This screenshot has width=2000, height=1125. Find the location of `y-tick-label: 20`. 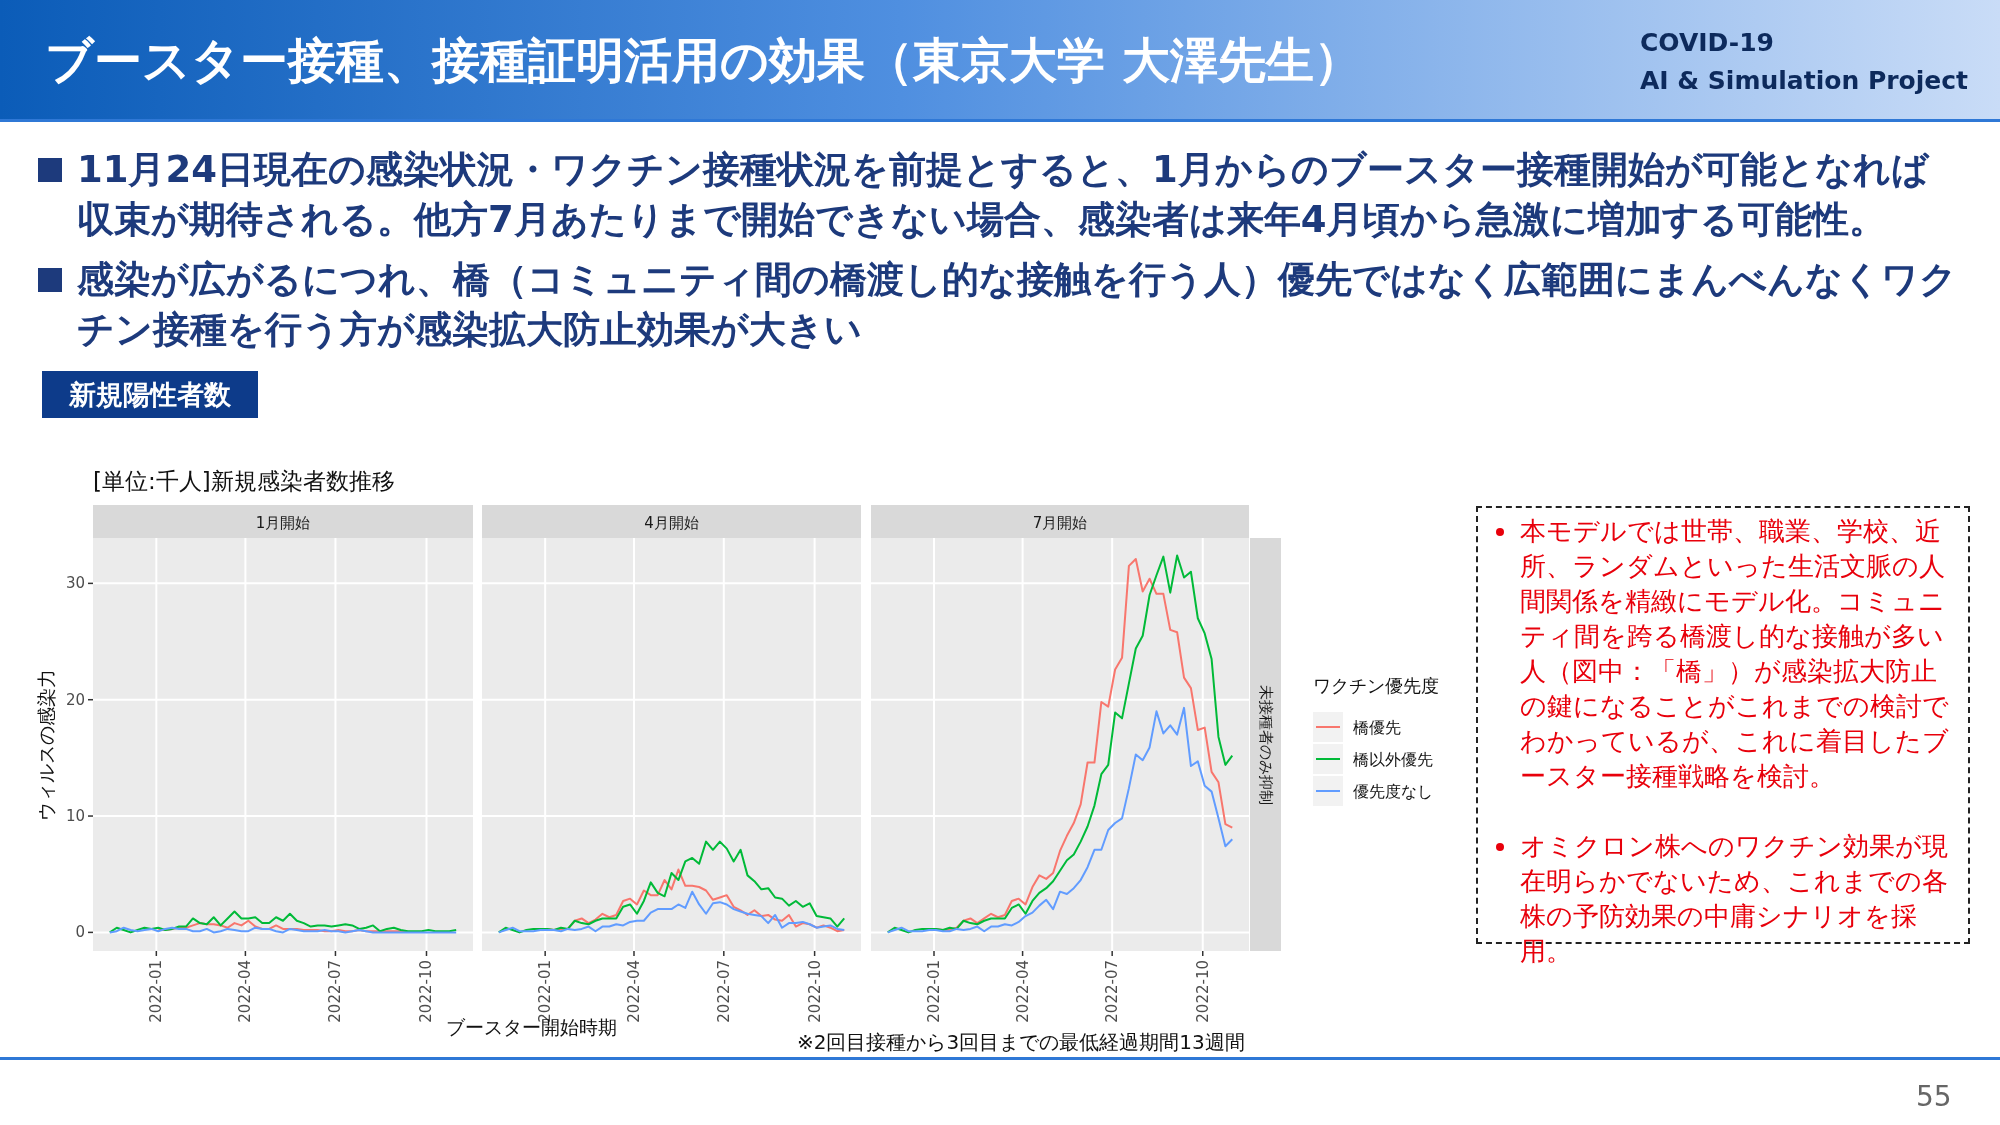

y-tick-label: 20 is located at coordinates (75, 699).